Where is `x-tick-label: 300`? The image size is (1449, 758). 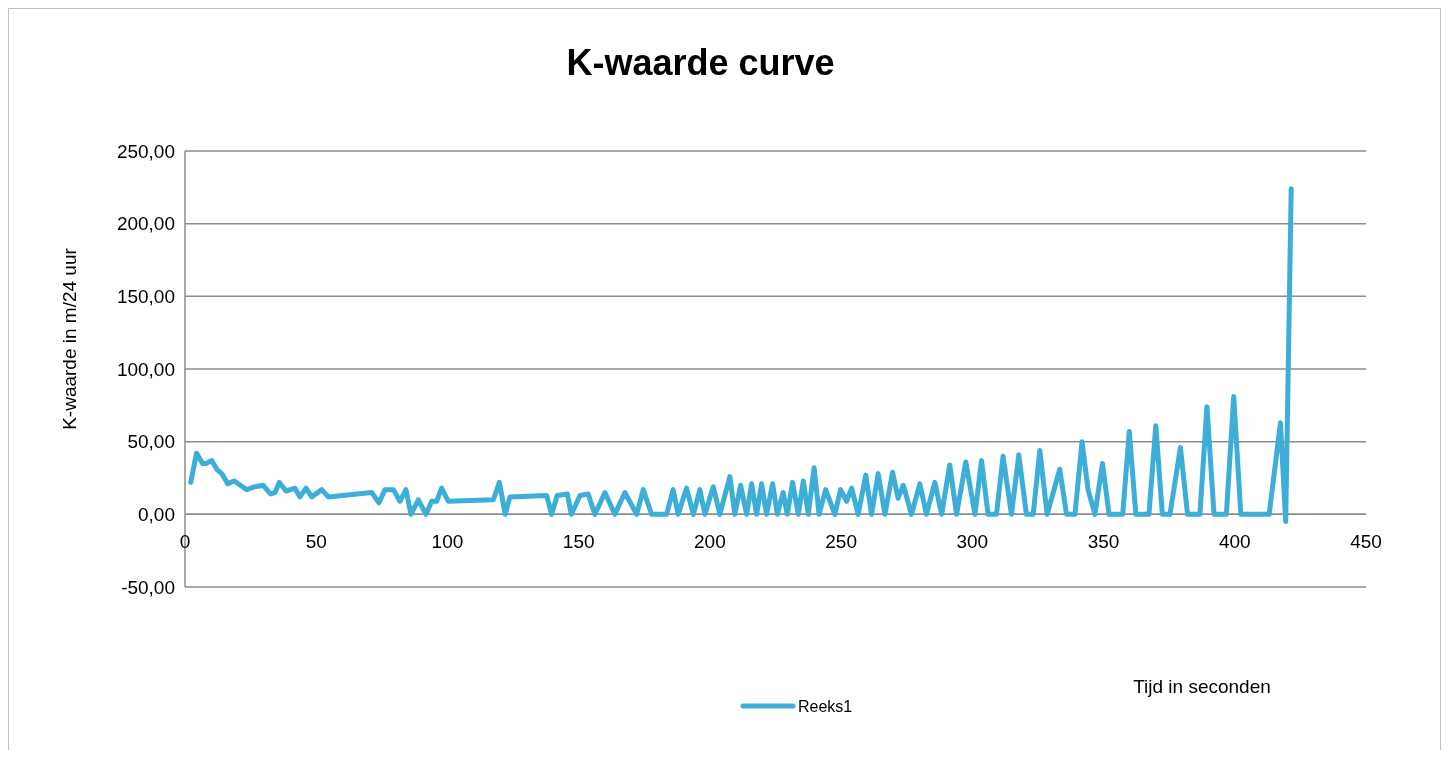 x-tick-label: 300 is located at coordinates (972, 542).